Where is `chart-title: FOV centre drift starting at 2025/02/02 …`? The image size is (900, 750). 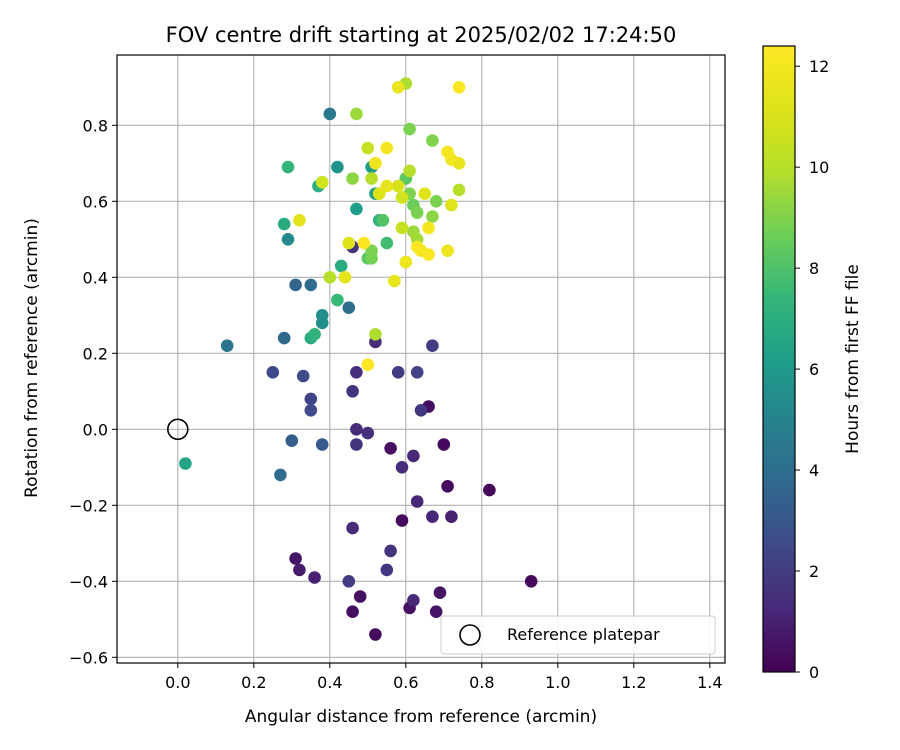 chart-title: FOV centre drift starting at 2025/02/02 … is located at coordinates (421, 35).